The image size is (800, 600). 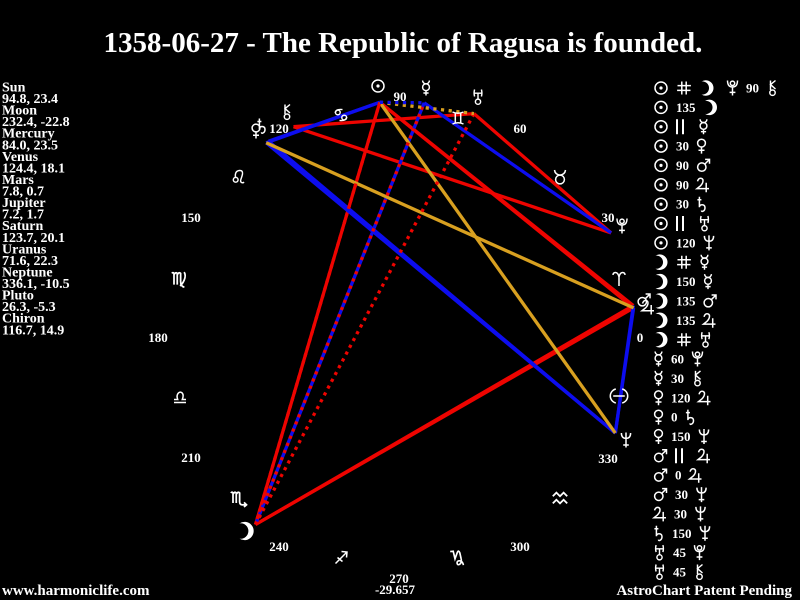 I want to click on svg-text: 123.7, 20.1, so click(x=33, y=238).